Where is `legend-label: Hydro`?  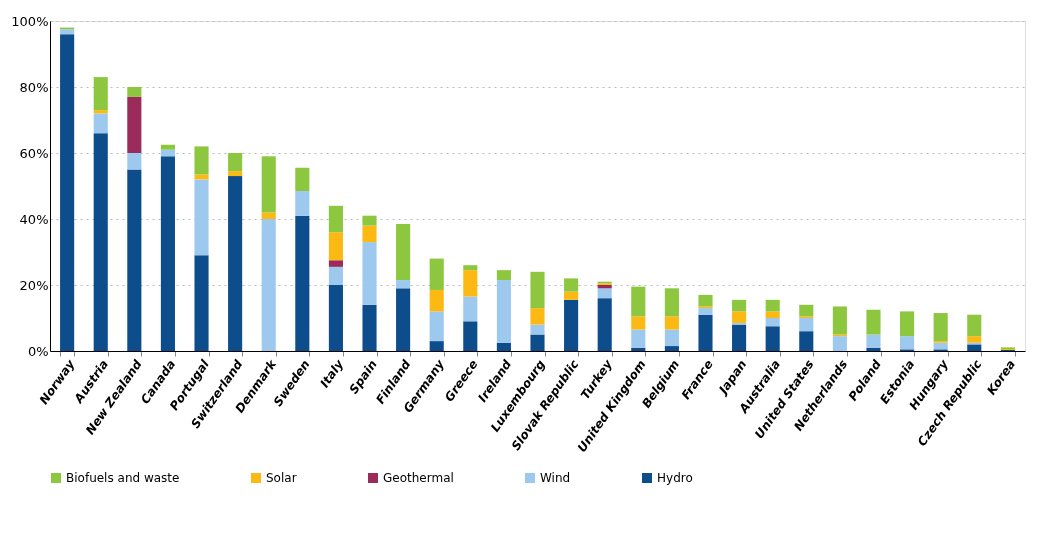
legend-label: Hydro is located at coordinates (675, 478).